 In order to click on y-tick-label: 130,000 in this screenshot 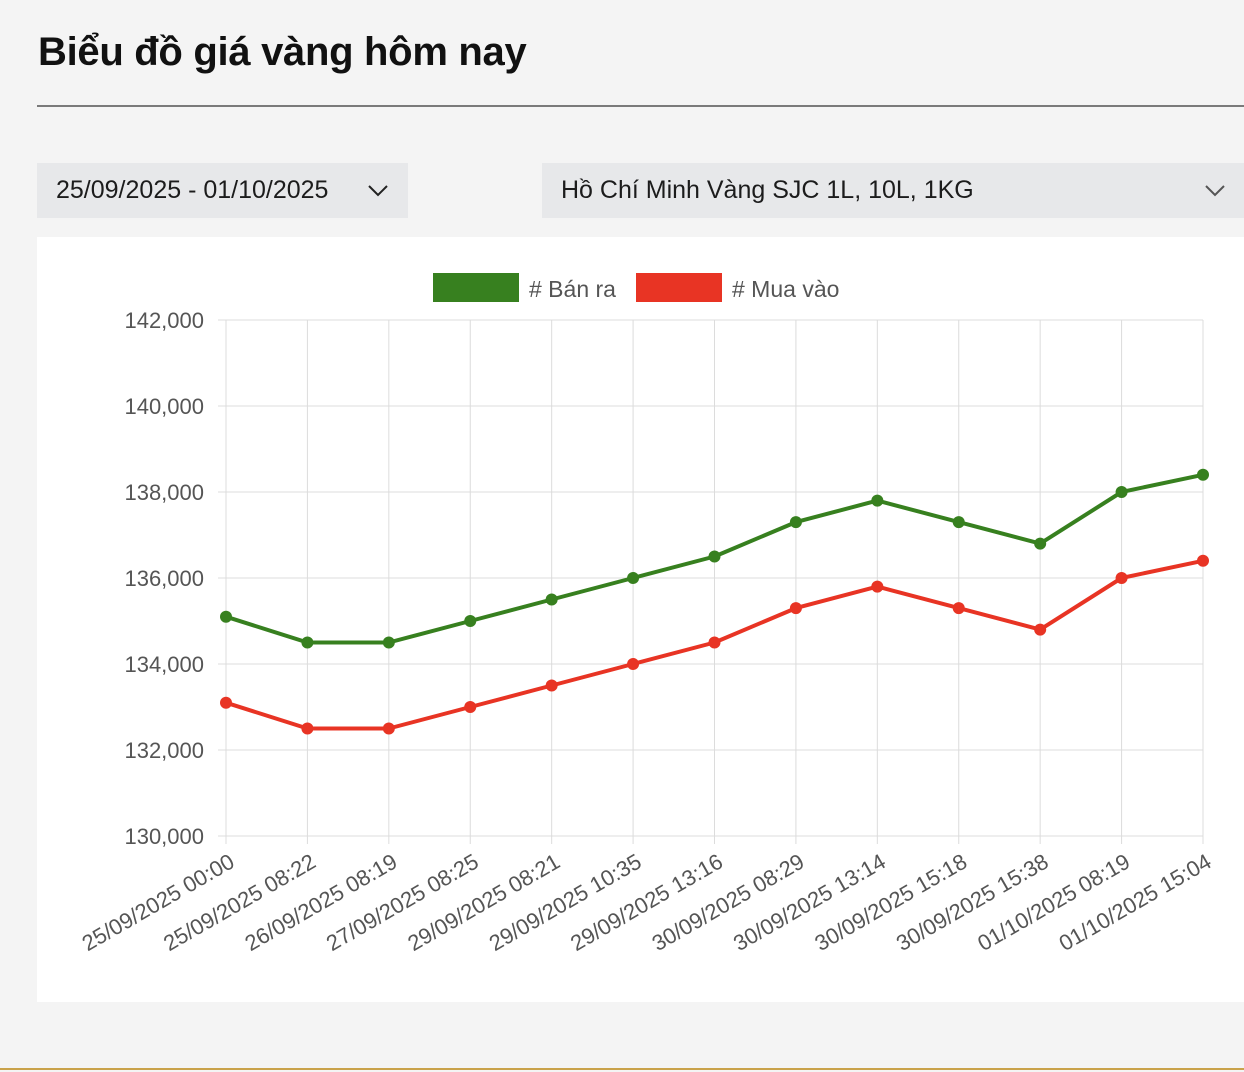, I will do `click(164, 836)`.